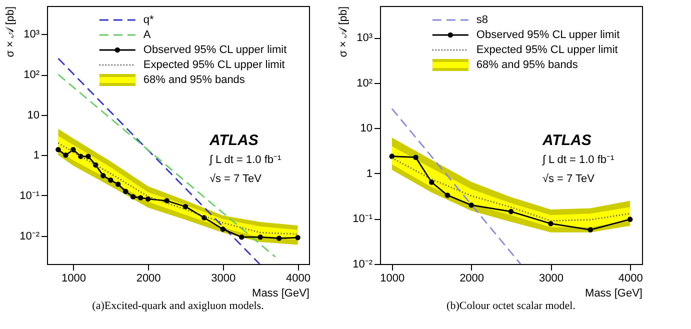 The image size is (691, 329). What do you see at coordinates (149, 20) in the screenshot?
I see `legend-label: q*` at bounding box center [149, 20].